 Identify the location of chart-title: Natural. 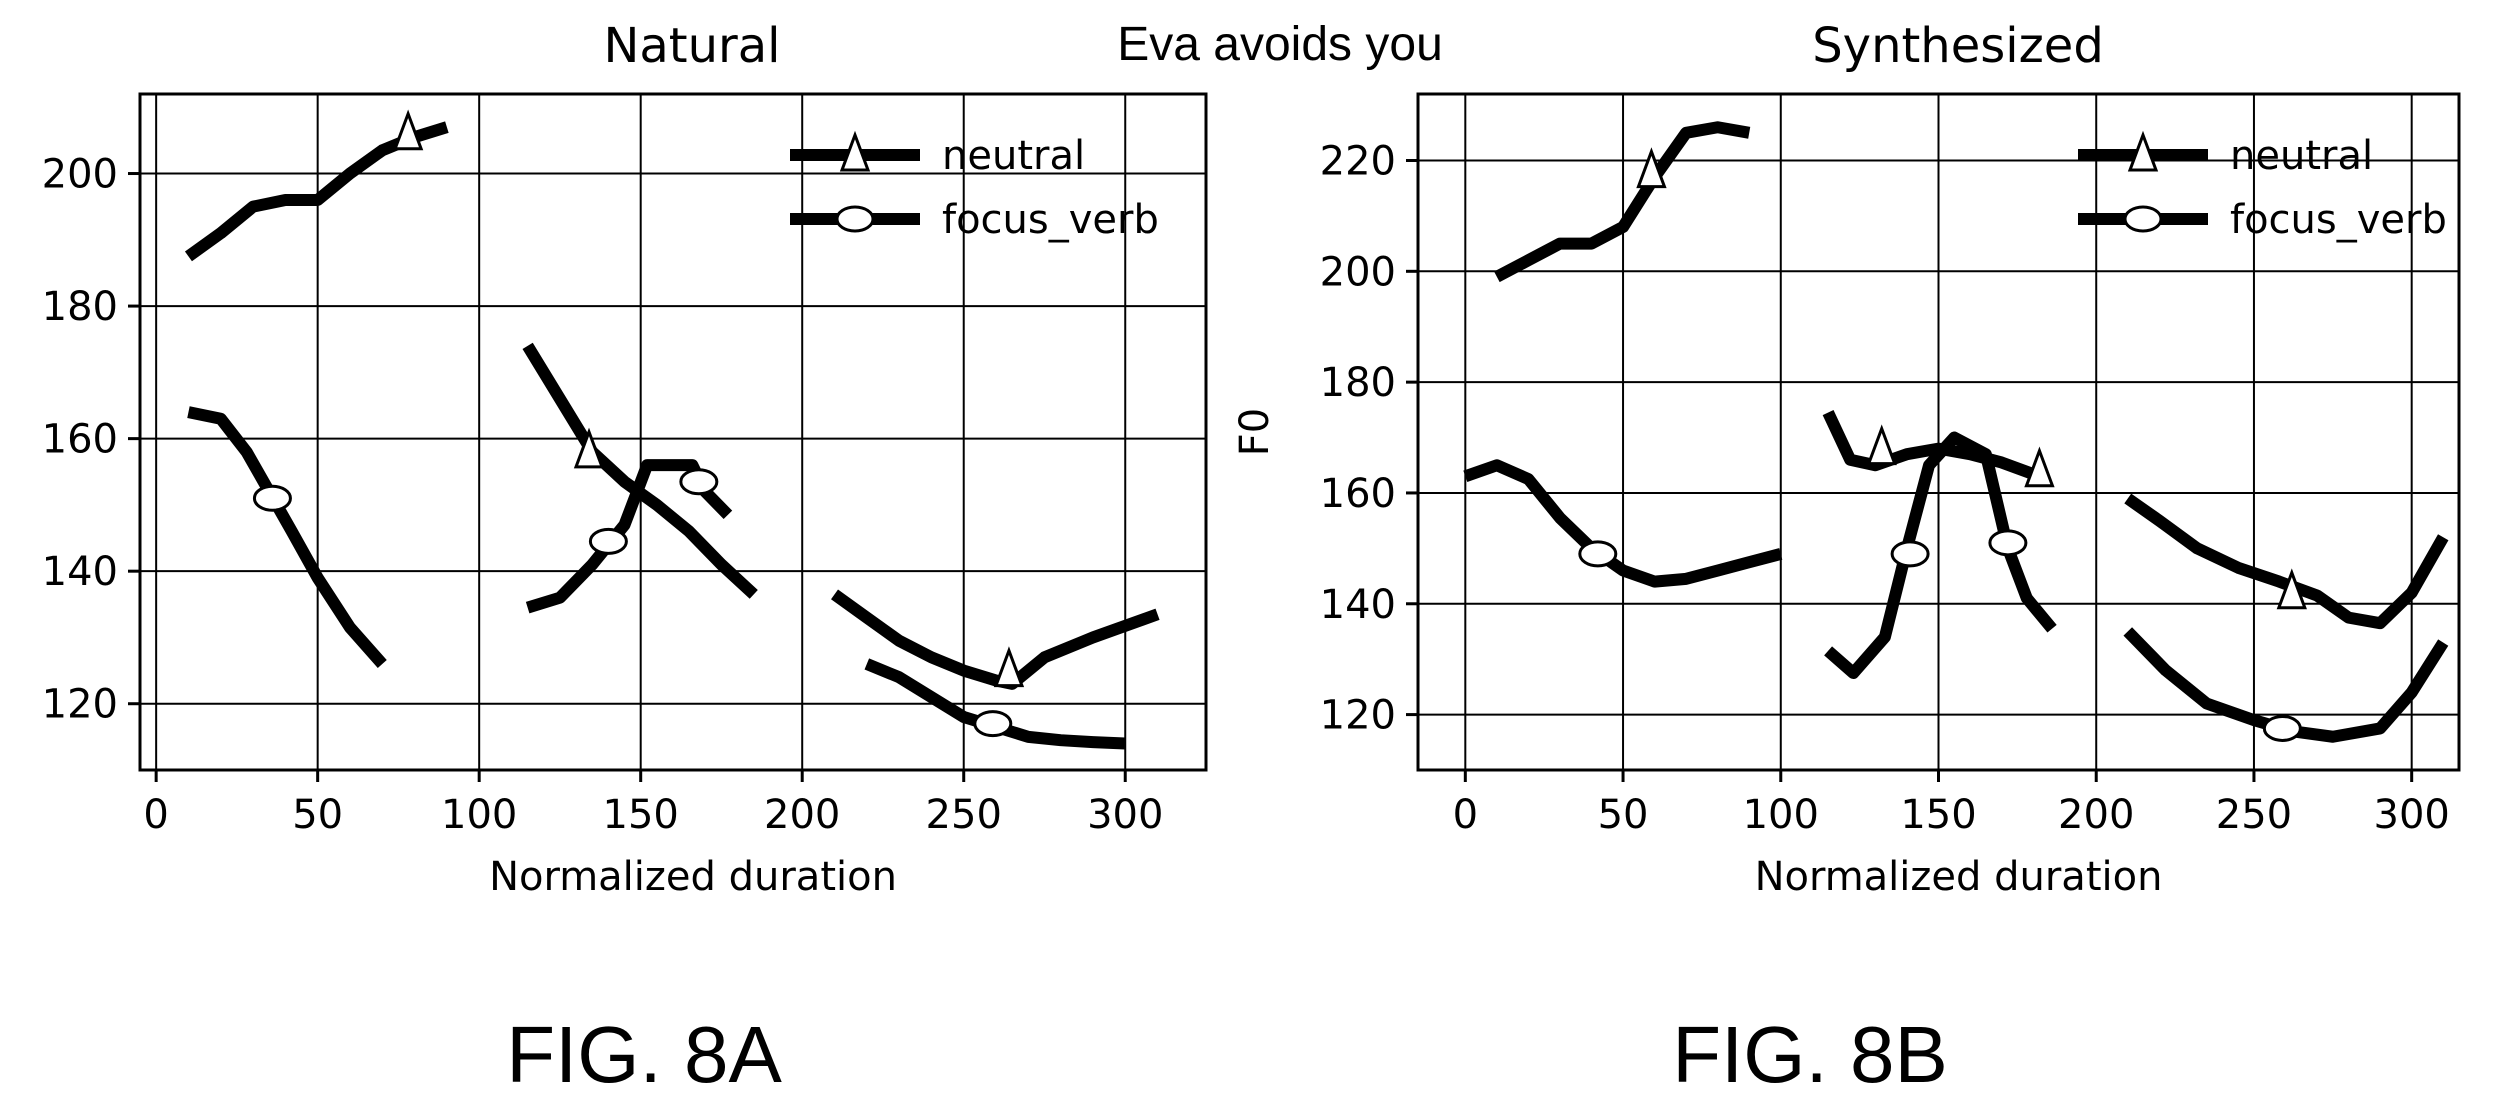
(691, 46).